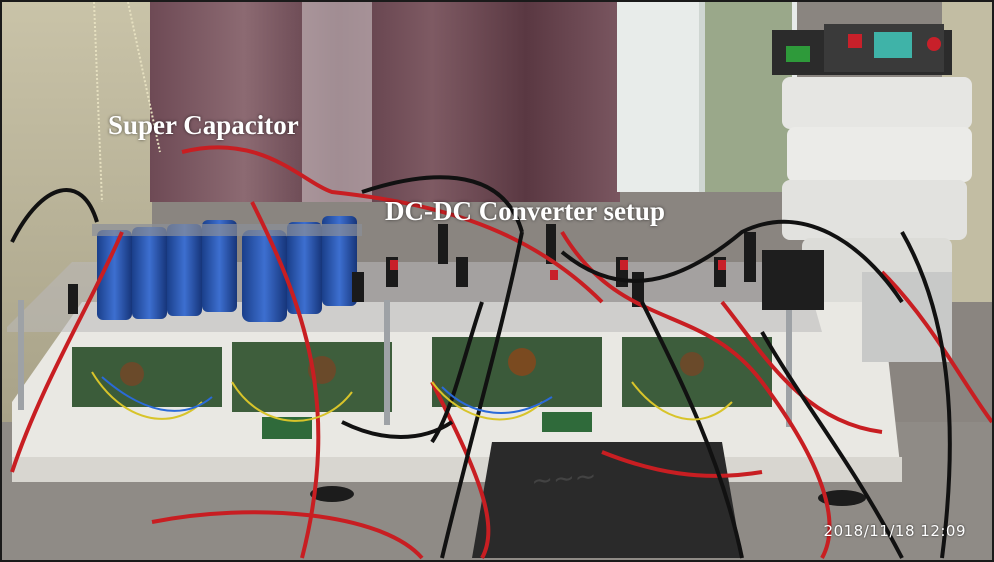 This screenshot has height=562, width=994. I want to click on black-enclosure, so click(793, 280).